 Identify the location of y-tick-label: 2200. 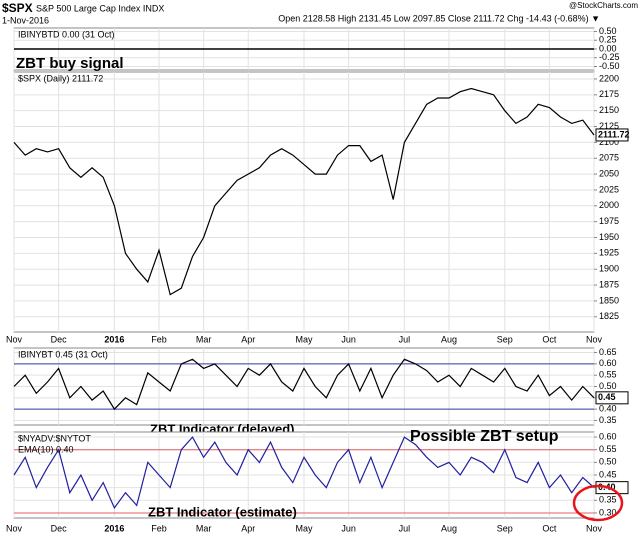
(609, 78).